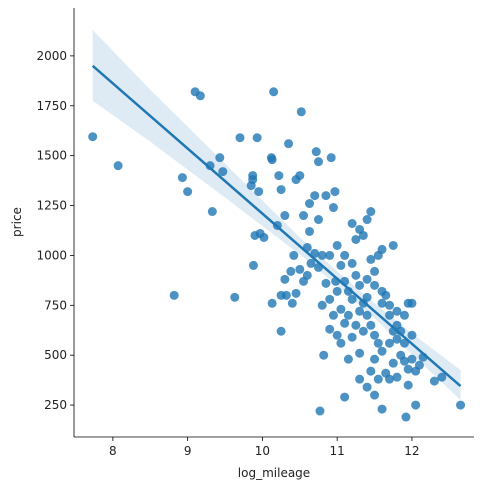 Image resolution: width=489 pixels, height=489 pixels. I want to click on y-tick-label: 1750, so click(51, 106).